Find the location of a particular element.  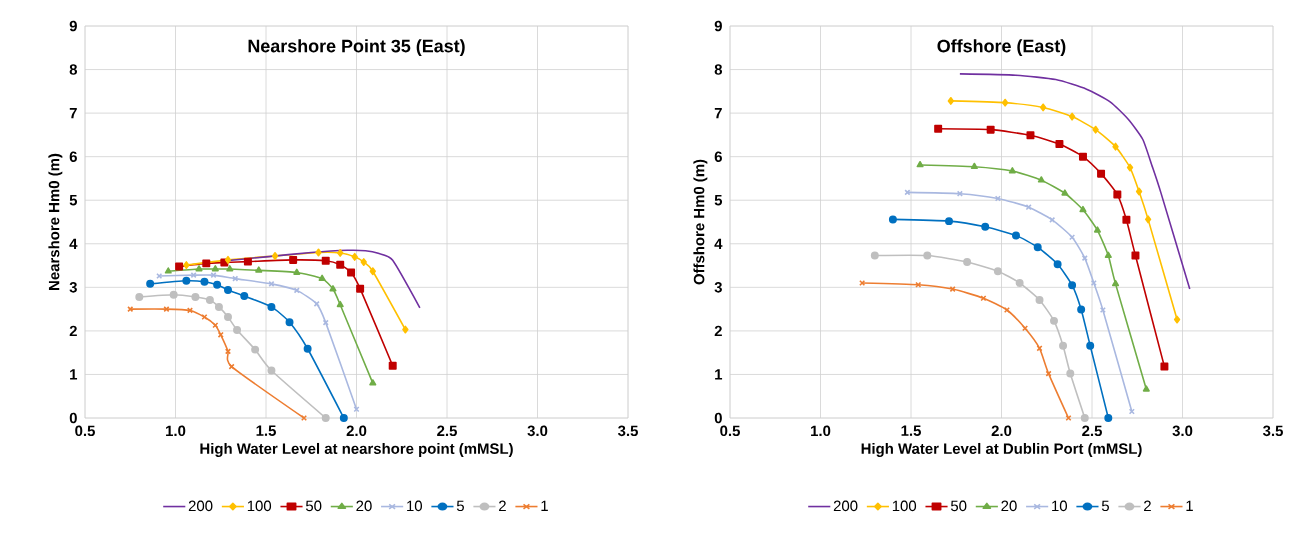

y-tick-label: 5 is located at coordinates (73, 200).